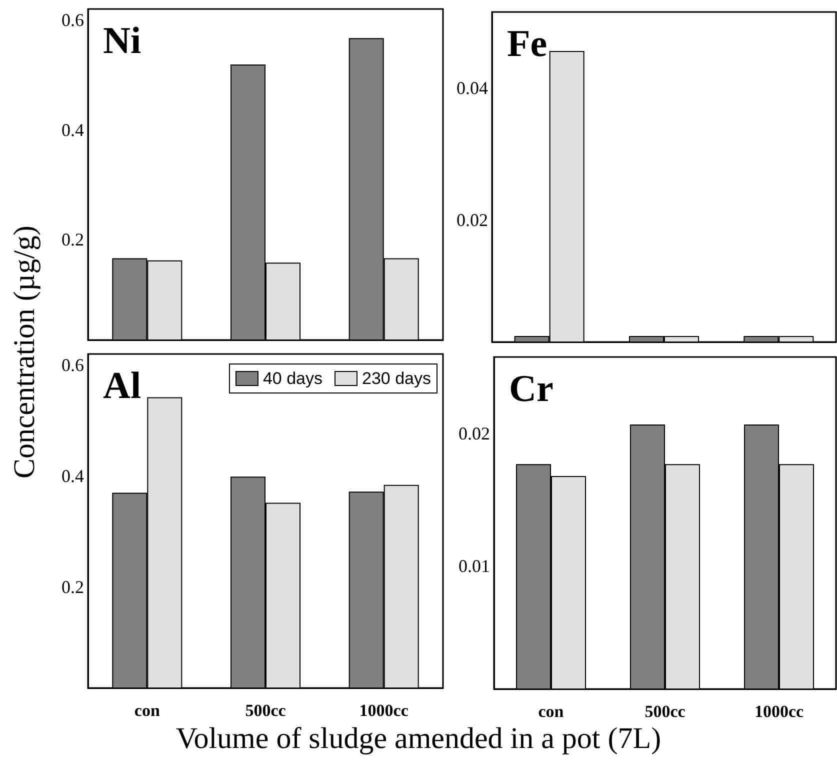 The width and height of the screenshot is (837, 774). Describe the element at coordinates (292, 378) in the screenshot. I see `legend-label: 40 days` at that location.